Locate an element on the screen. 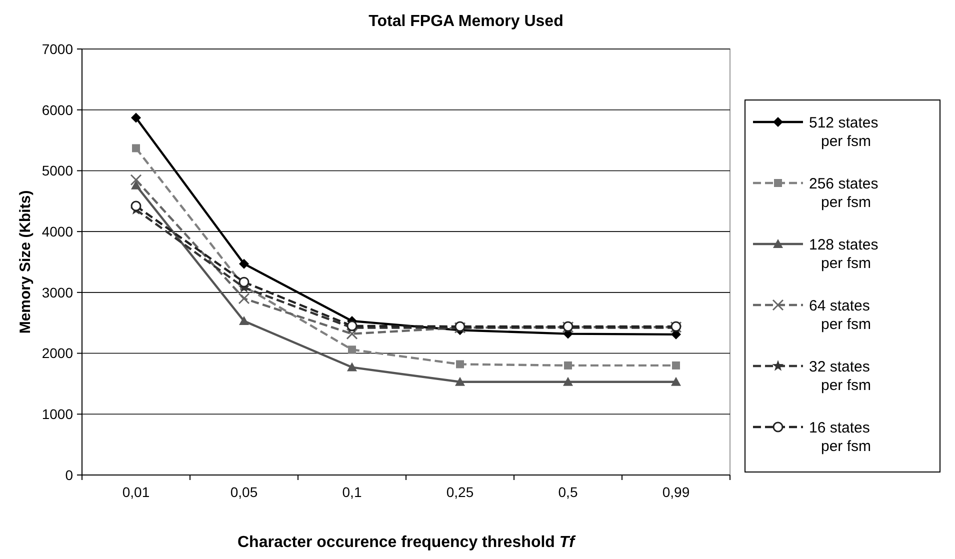 The height and width of the screenshot is (559, 955). x-axis-title: Character occurence frequency threshold Tf is located at coordinates (407, 542).